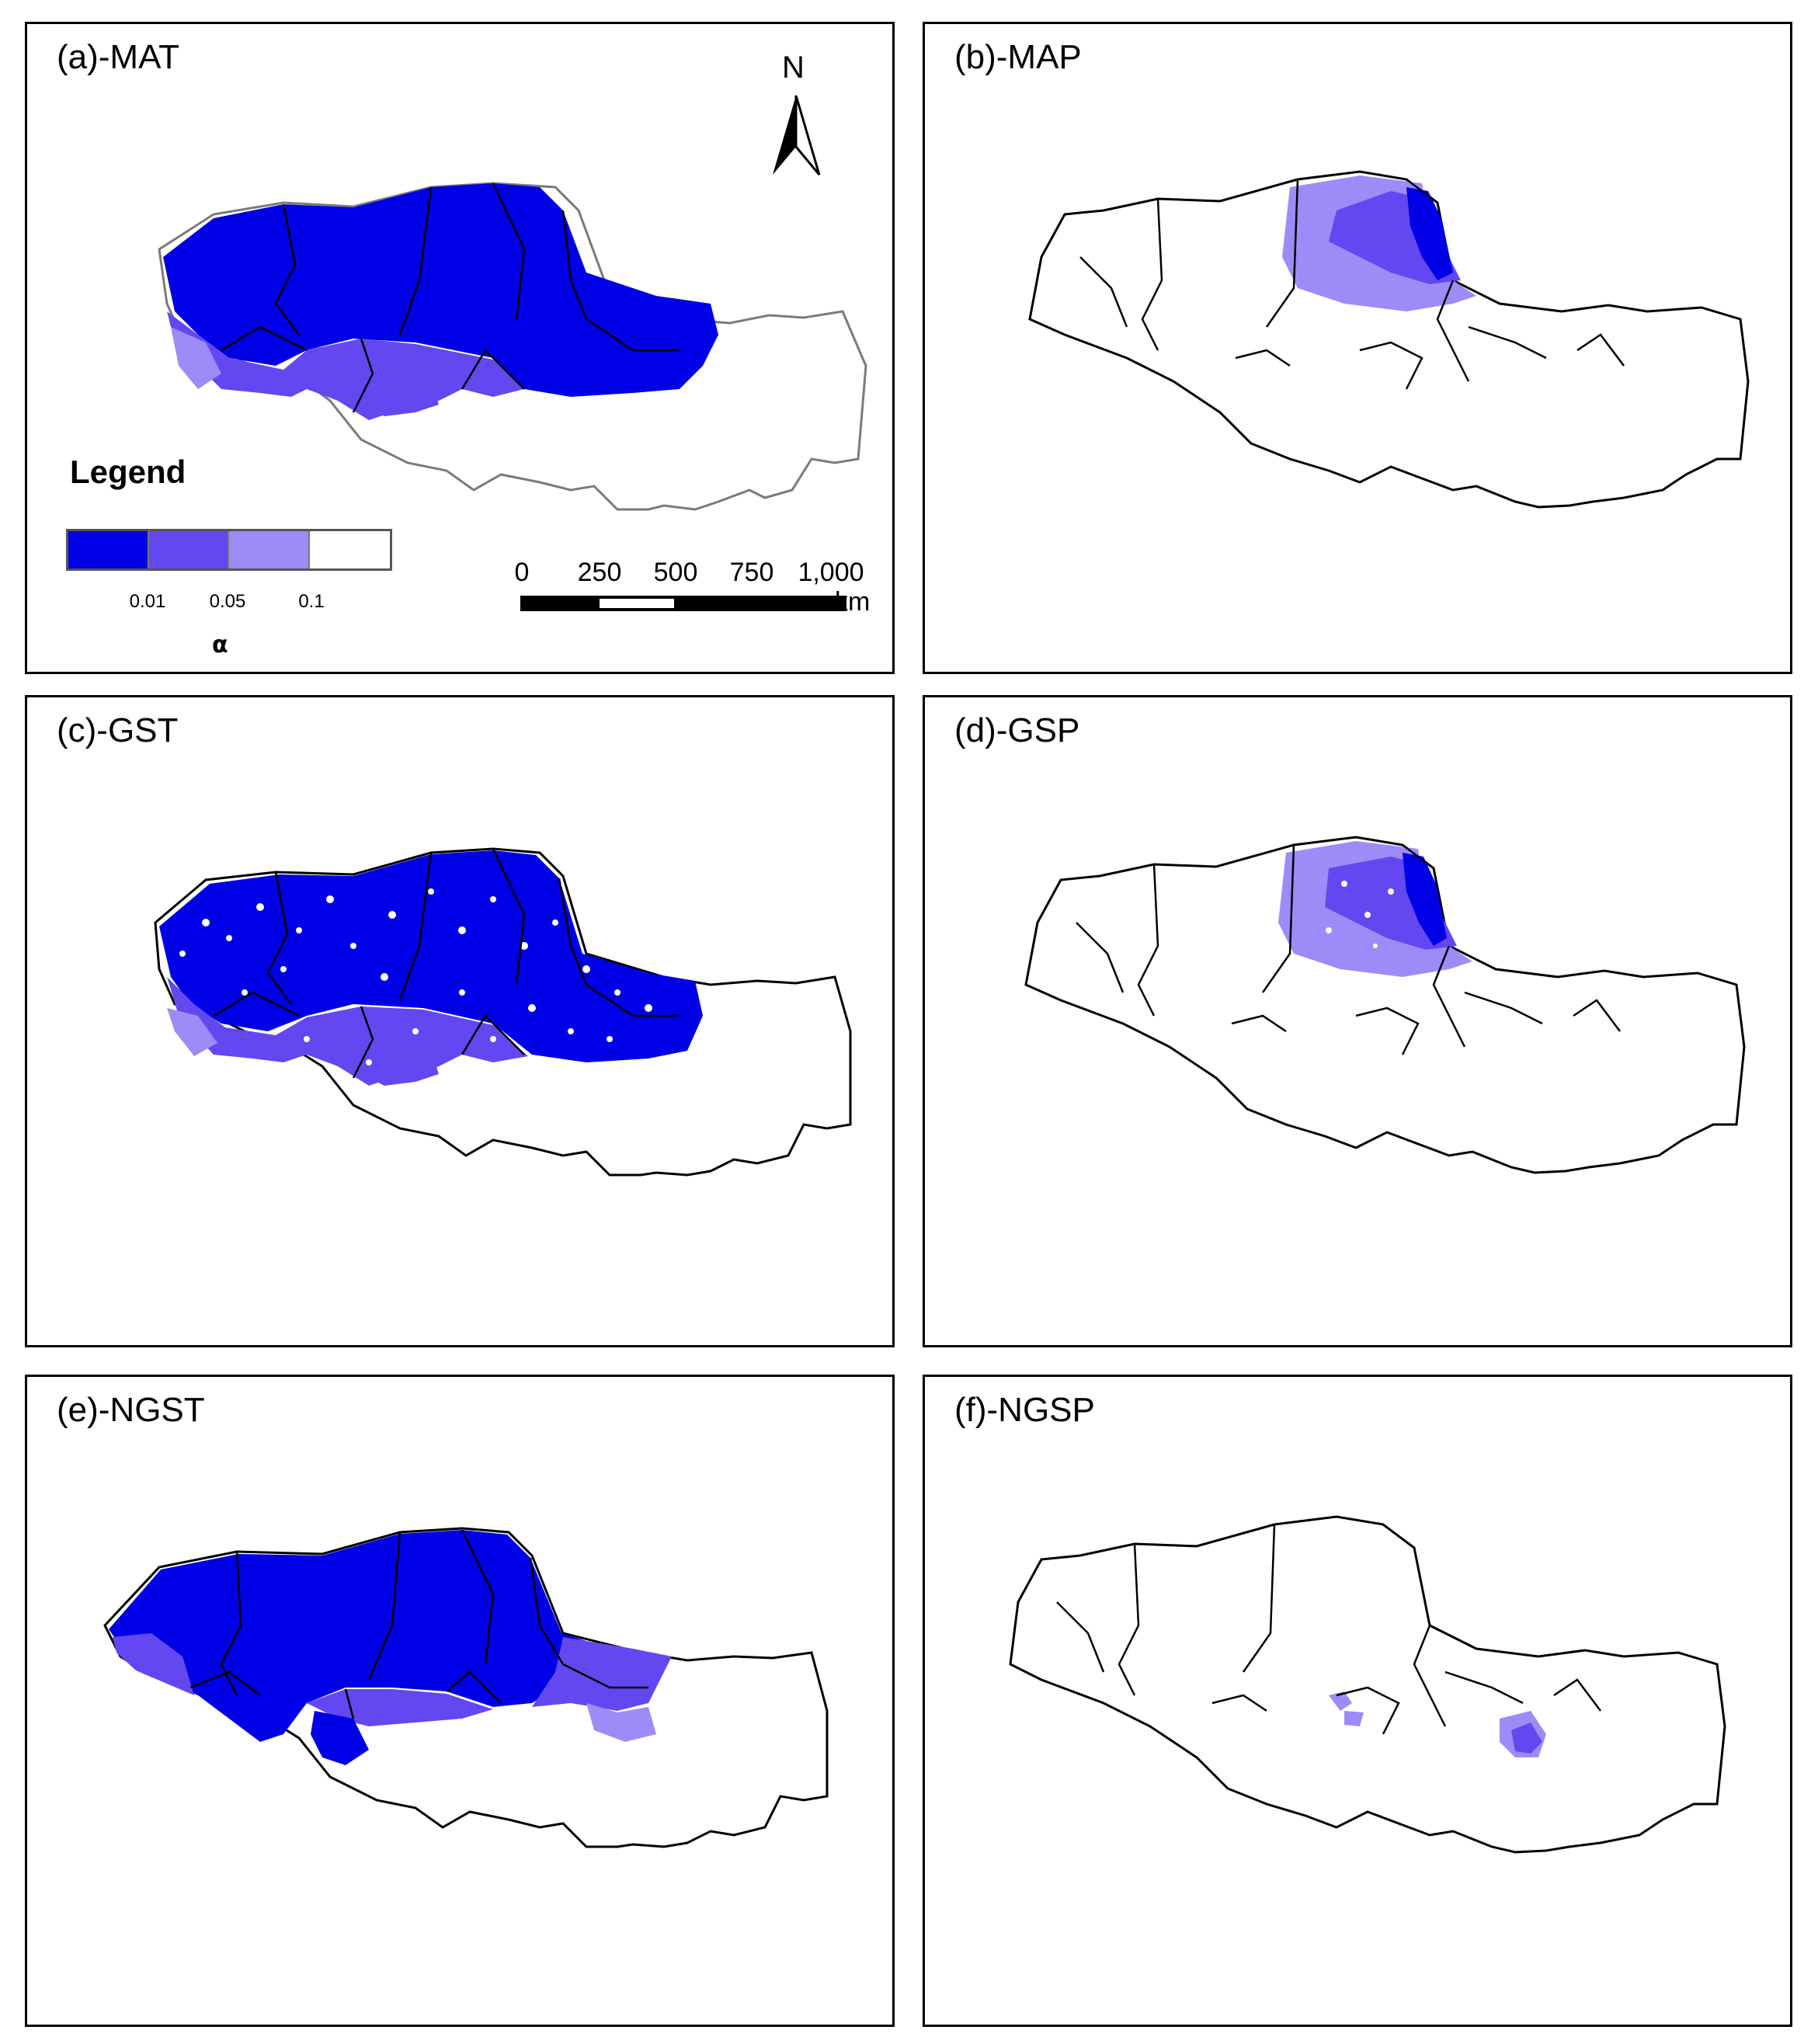  I want to click on scale-unit: km, so click(853, 602).